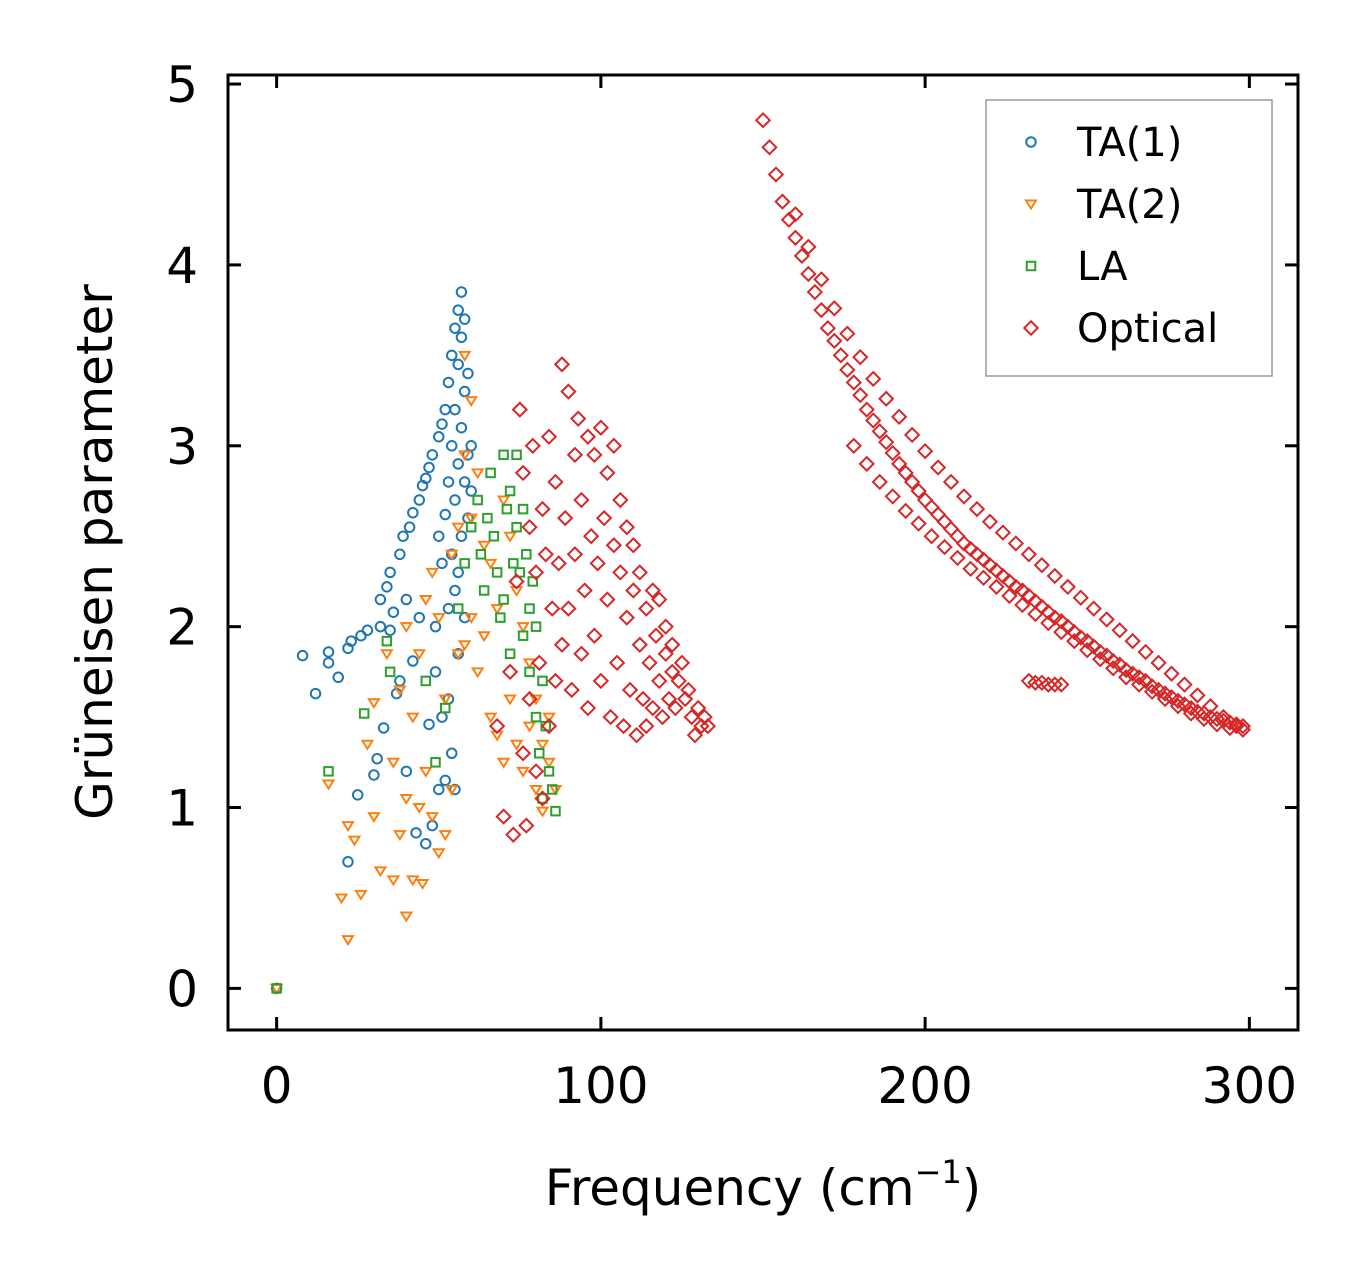 The width and height of the screenshot is (1366, 1279). I want to click on x-tick-label: 200, so click(924, 1086).